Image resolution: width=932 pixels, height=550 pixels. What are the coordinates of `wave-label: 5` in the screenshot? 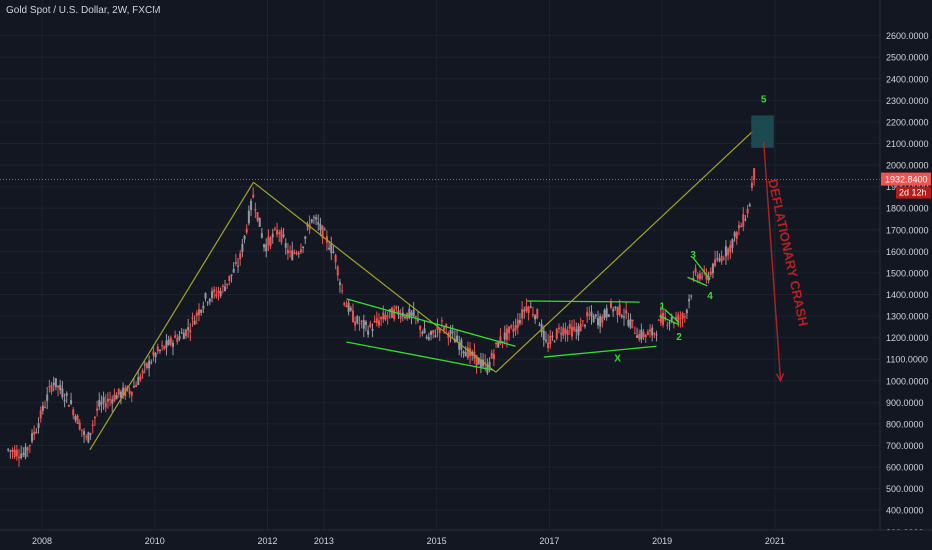 It's located at (764, 100).